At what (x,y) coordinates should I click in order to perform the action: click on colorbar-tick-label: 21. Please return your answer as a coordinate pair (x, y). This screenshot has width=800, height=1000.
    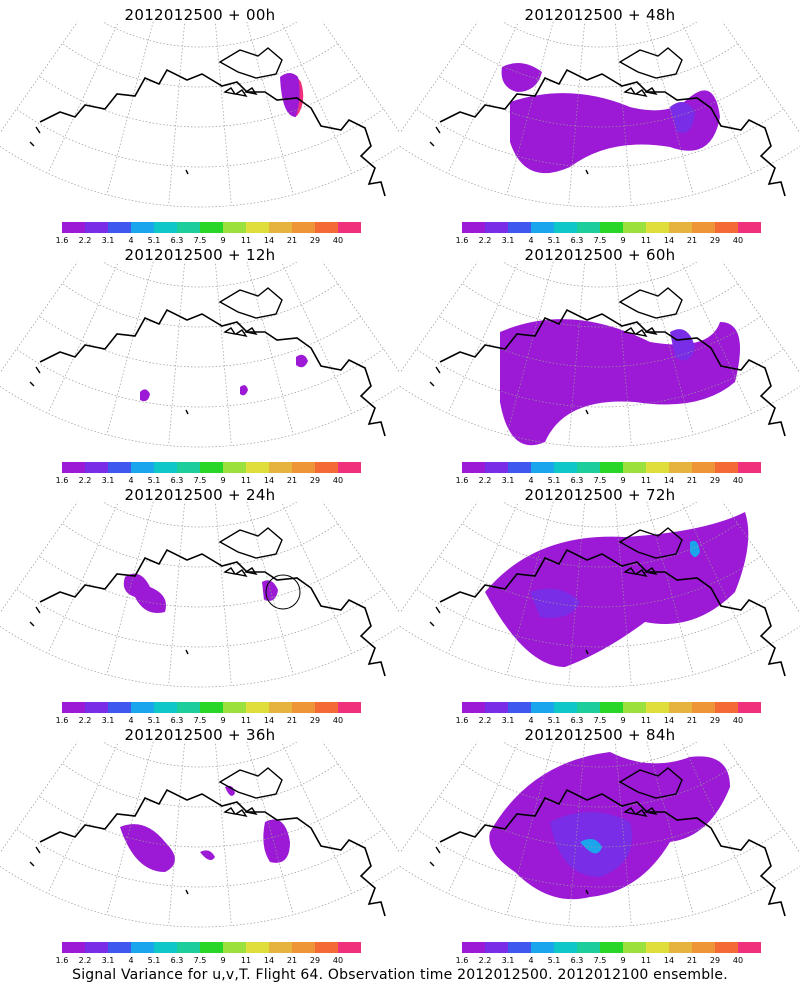
    Looking at the image, I should click on (292, 960).